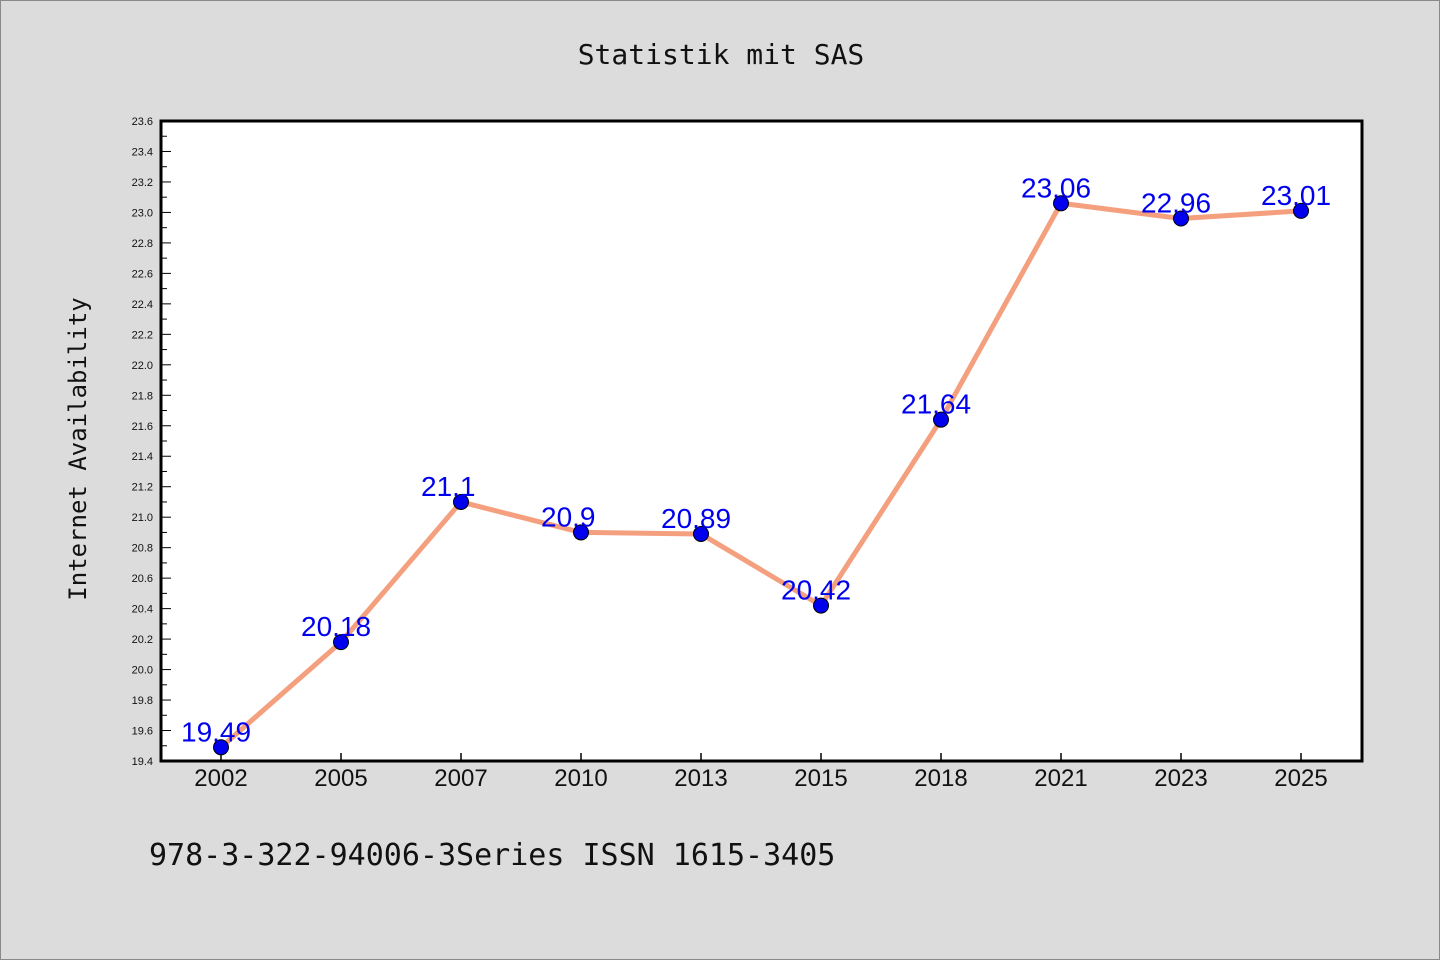  I want to click on y-tick-label: 22.2, so click(142, 335).